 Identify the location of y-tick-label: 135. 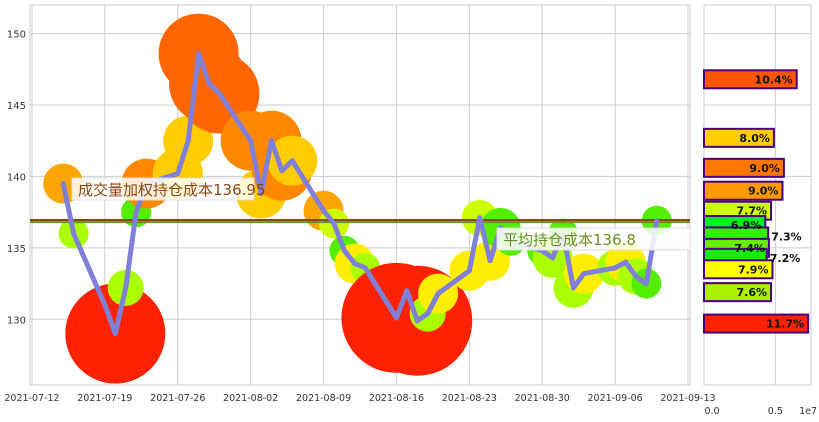
(16, 249).